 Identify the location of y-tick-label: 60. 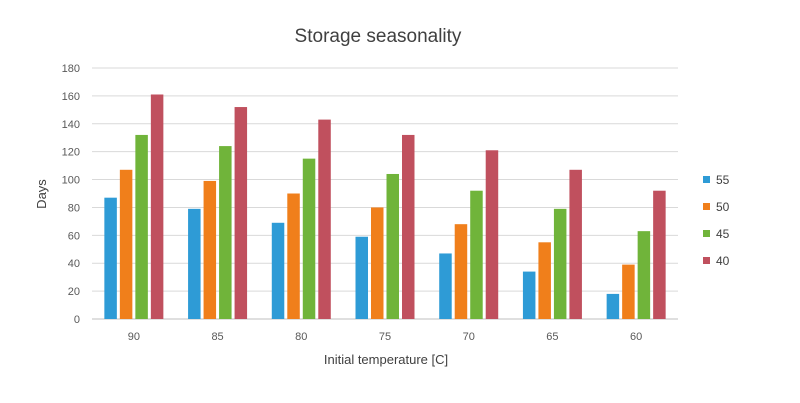
(74, 236).